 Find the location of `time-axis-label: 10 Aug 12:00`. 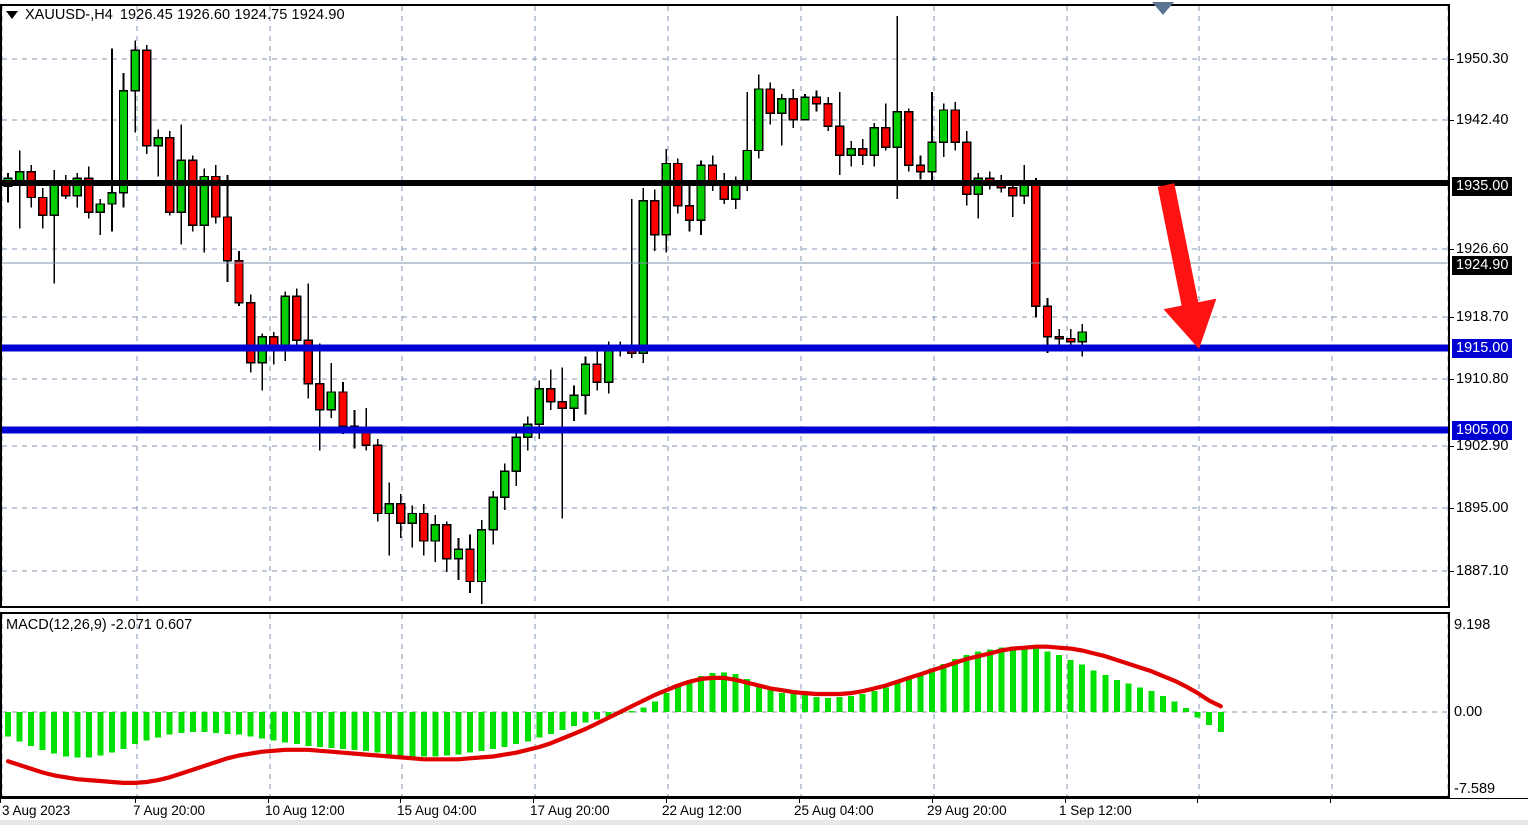

time-axis-label: 10 Aug 12:00 is located at coordinates (305, 810).